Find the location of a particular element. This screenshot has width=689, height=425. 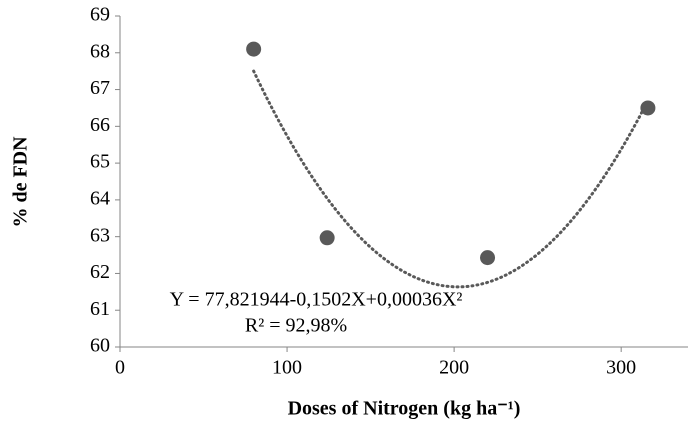

y-tick-label: 61 is located at coordinates (100, 309).